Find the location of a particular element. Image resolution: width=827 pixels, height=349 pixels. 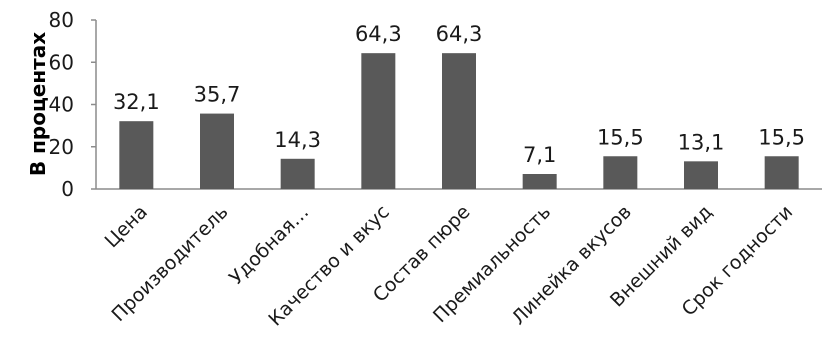

y-tick-label: 20 is located at coordinates (61, 147).